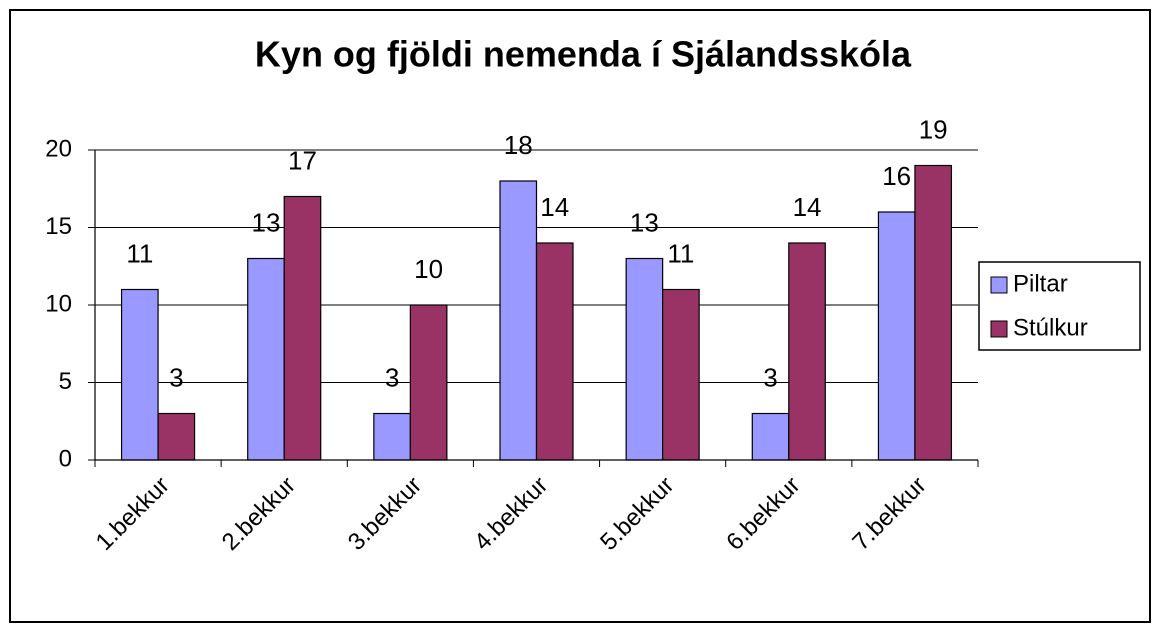  What do you see at coordinates (58, 303) in the screenshot?
I see `y-tick-label: 10` at bounding box center [58, 303].